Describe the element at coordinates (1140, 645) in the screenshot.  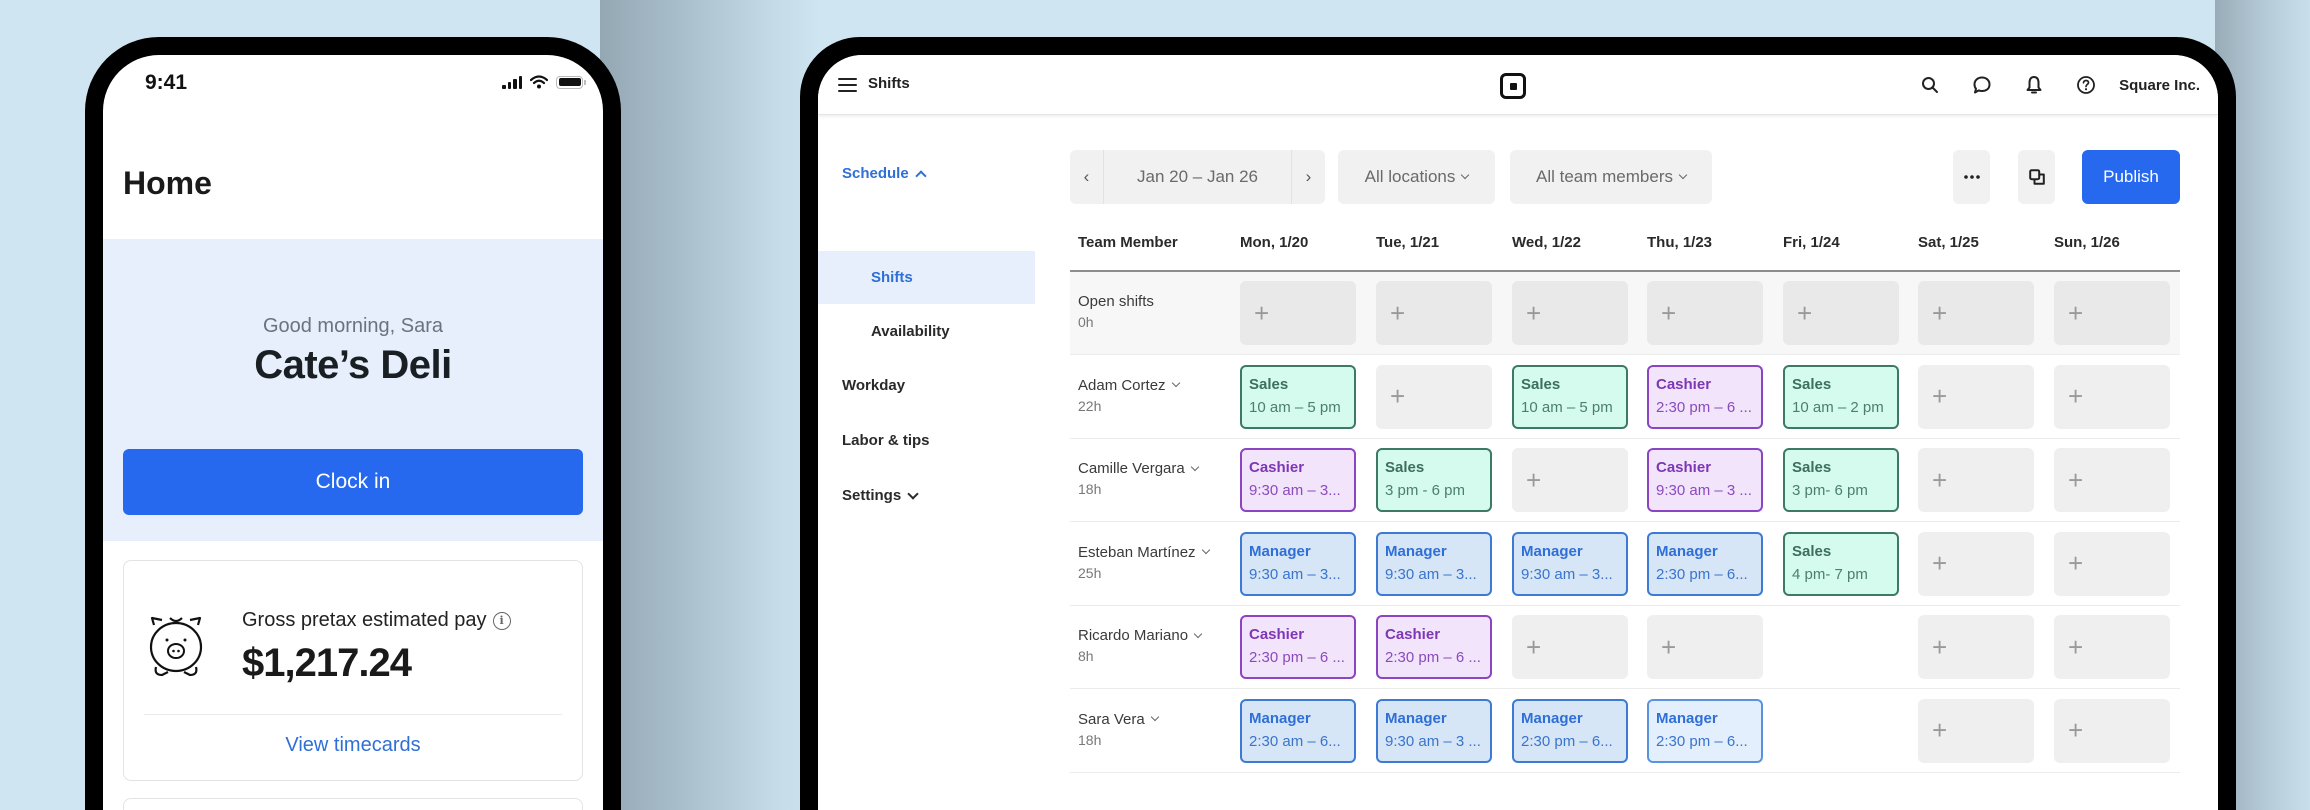
I see `team-member-info: Ricardo Mariano 8h` at that location.